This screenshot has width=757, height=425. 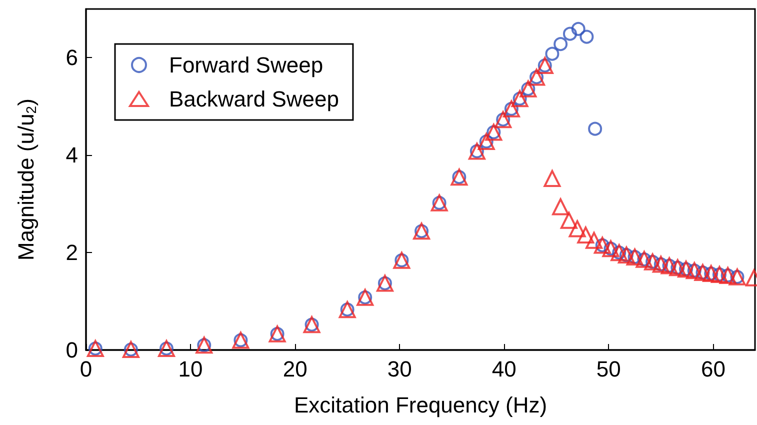 What do you see at coordinates (72, 350) in the screenshot?
I see `y-tick-label: 0` at bounding box center [72, 350].